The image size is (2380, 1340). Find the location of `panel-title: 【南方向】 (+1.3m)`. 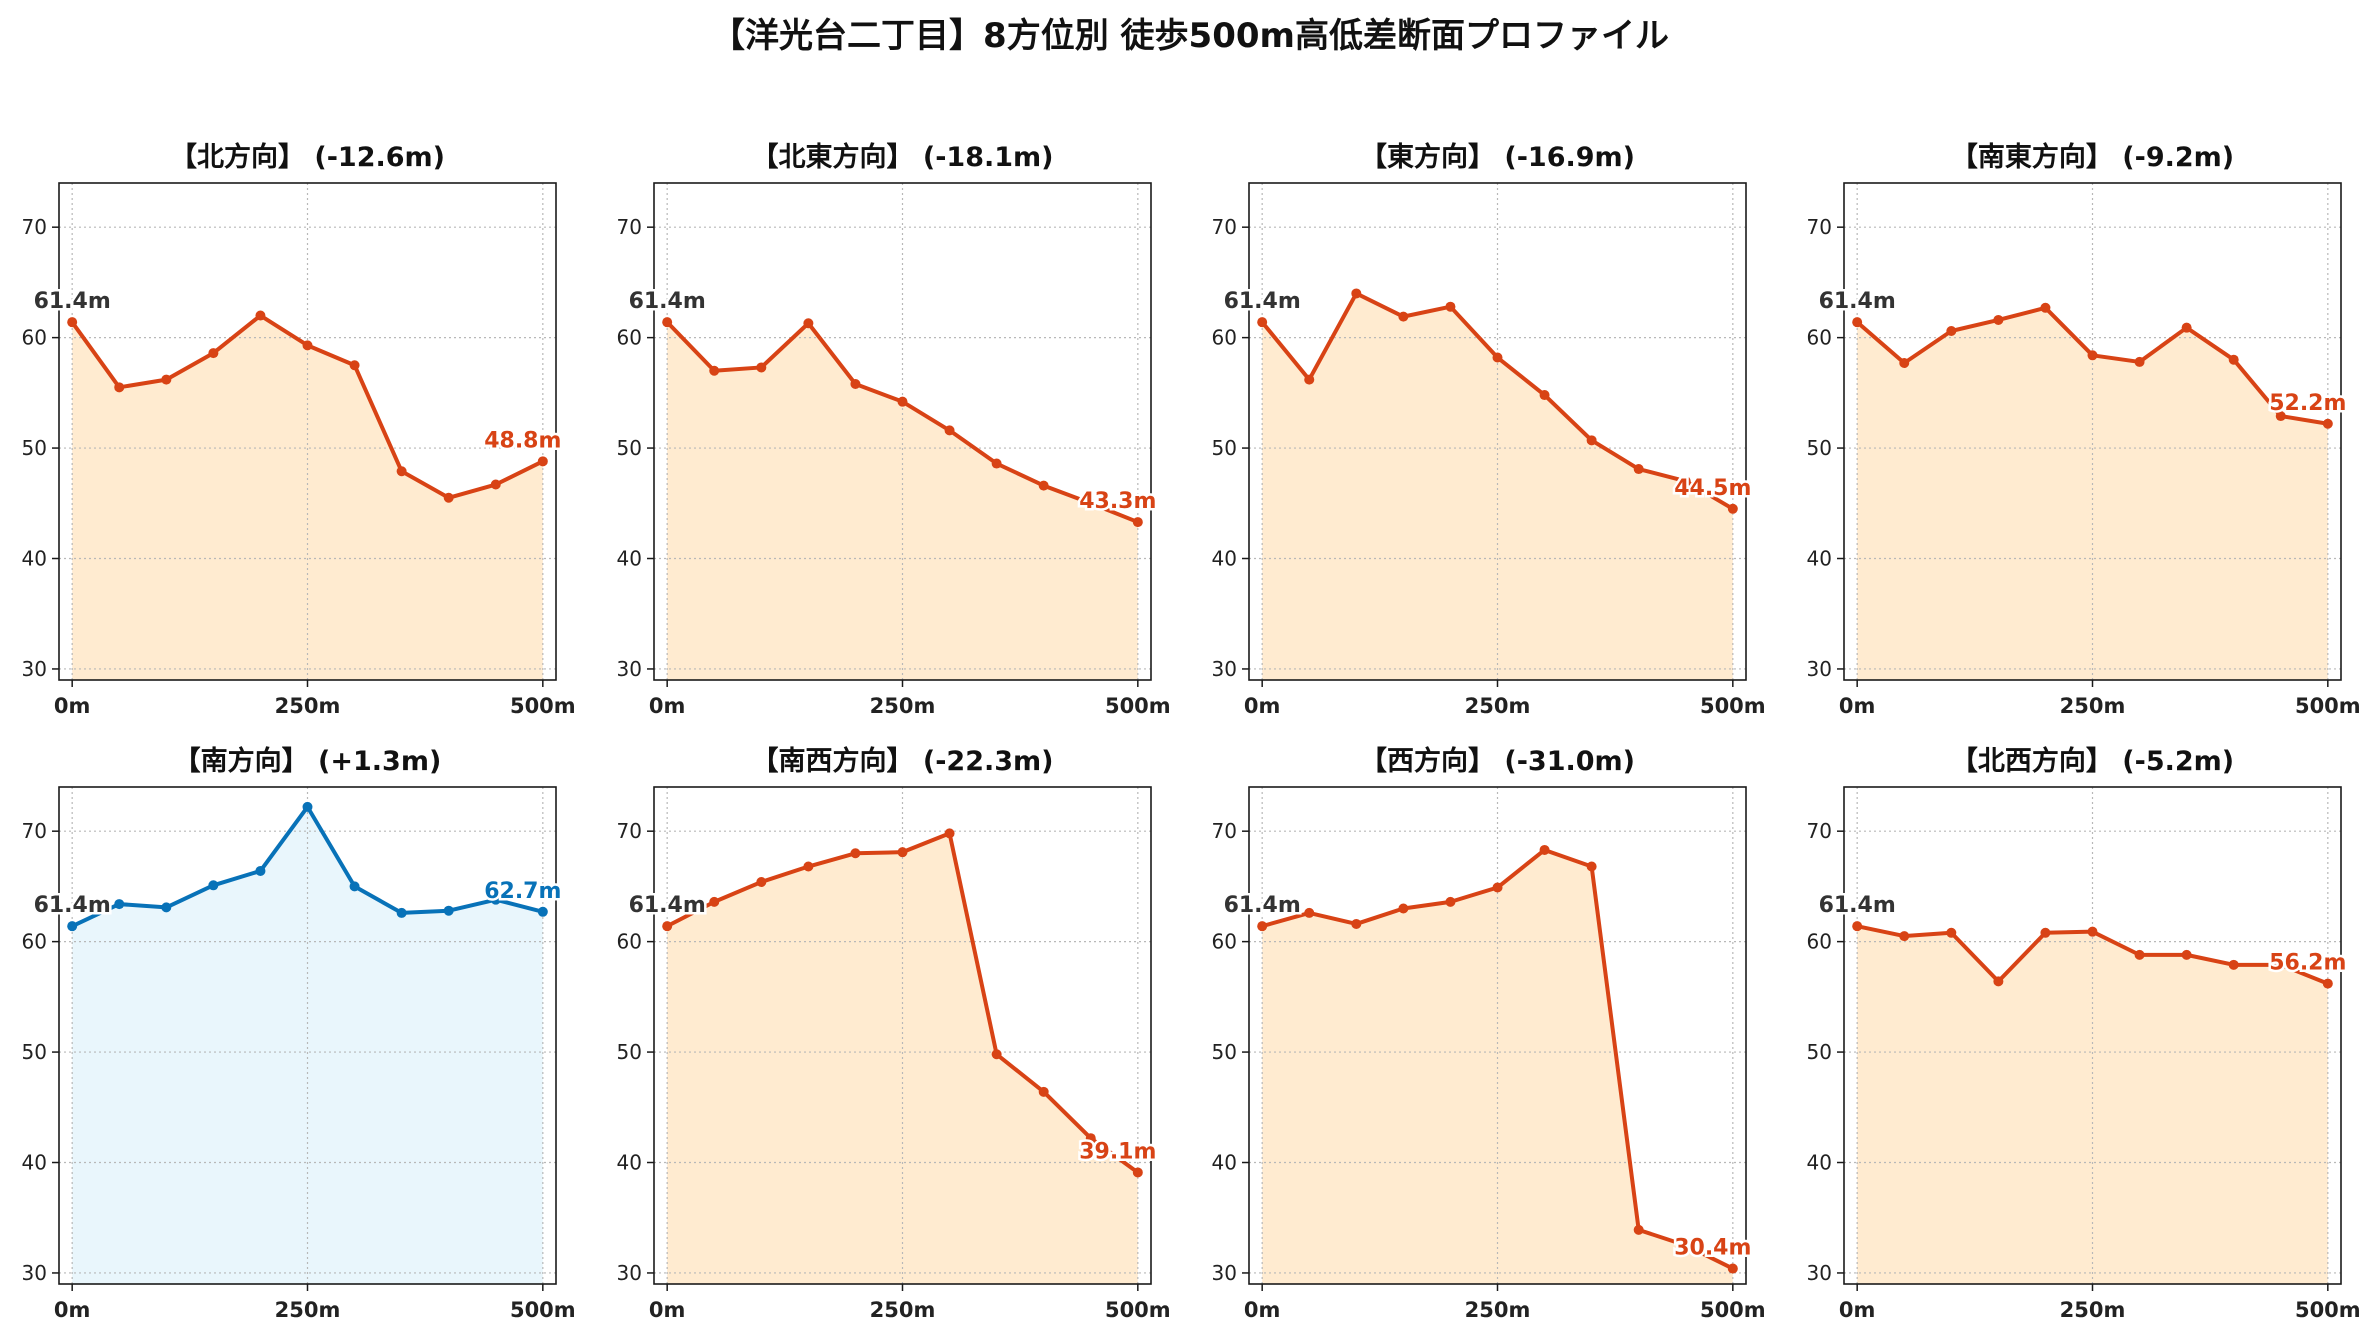

panel-title: 【南方向】 (+1.3m) is located at coordinates (308, 761).